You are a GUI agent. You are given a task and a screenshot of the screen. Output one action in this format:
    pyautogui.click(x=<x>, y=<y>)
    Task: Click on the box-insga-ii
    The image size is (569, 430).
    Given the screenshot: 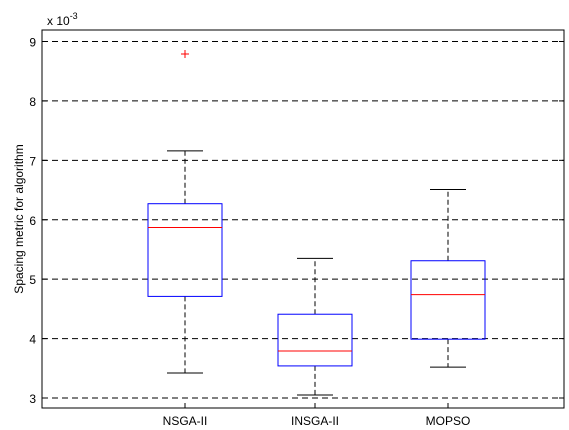 What is the action you would take?
    pyautogui.click(x=315, y=326)
    